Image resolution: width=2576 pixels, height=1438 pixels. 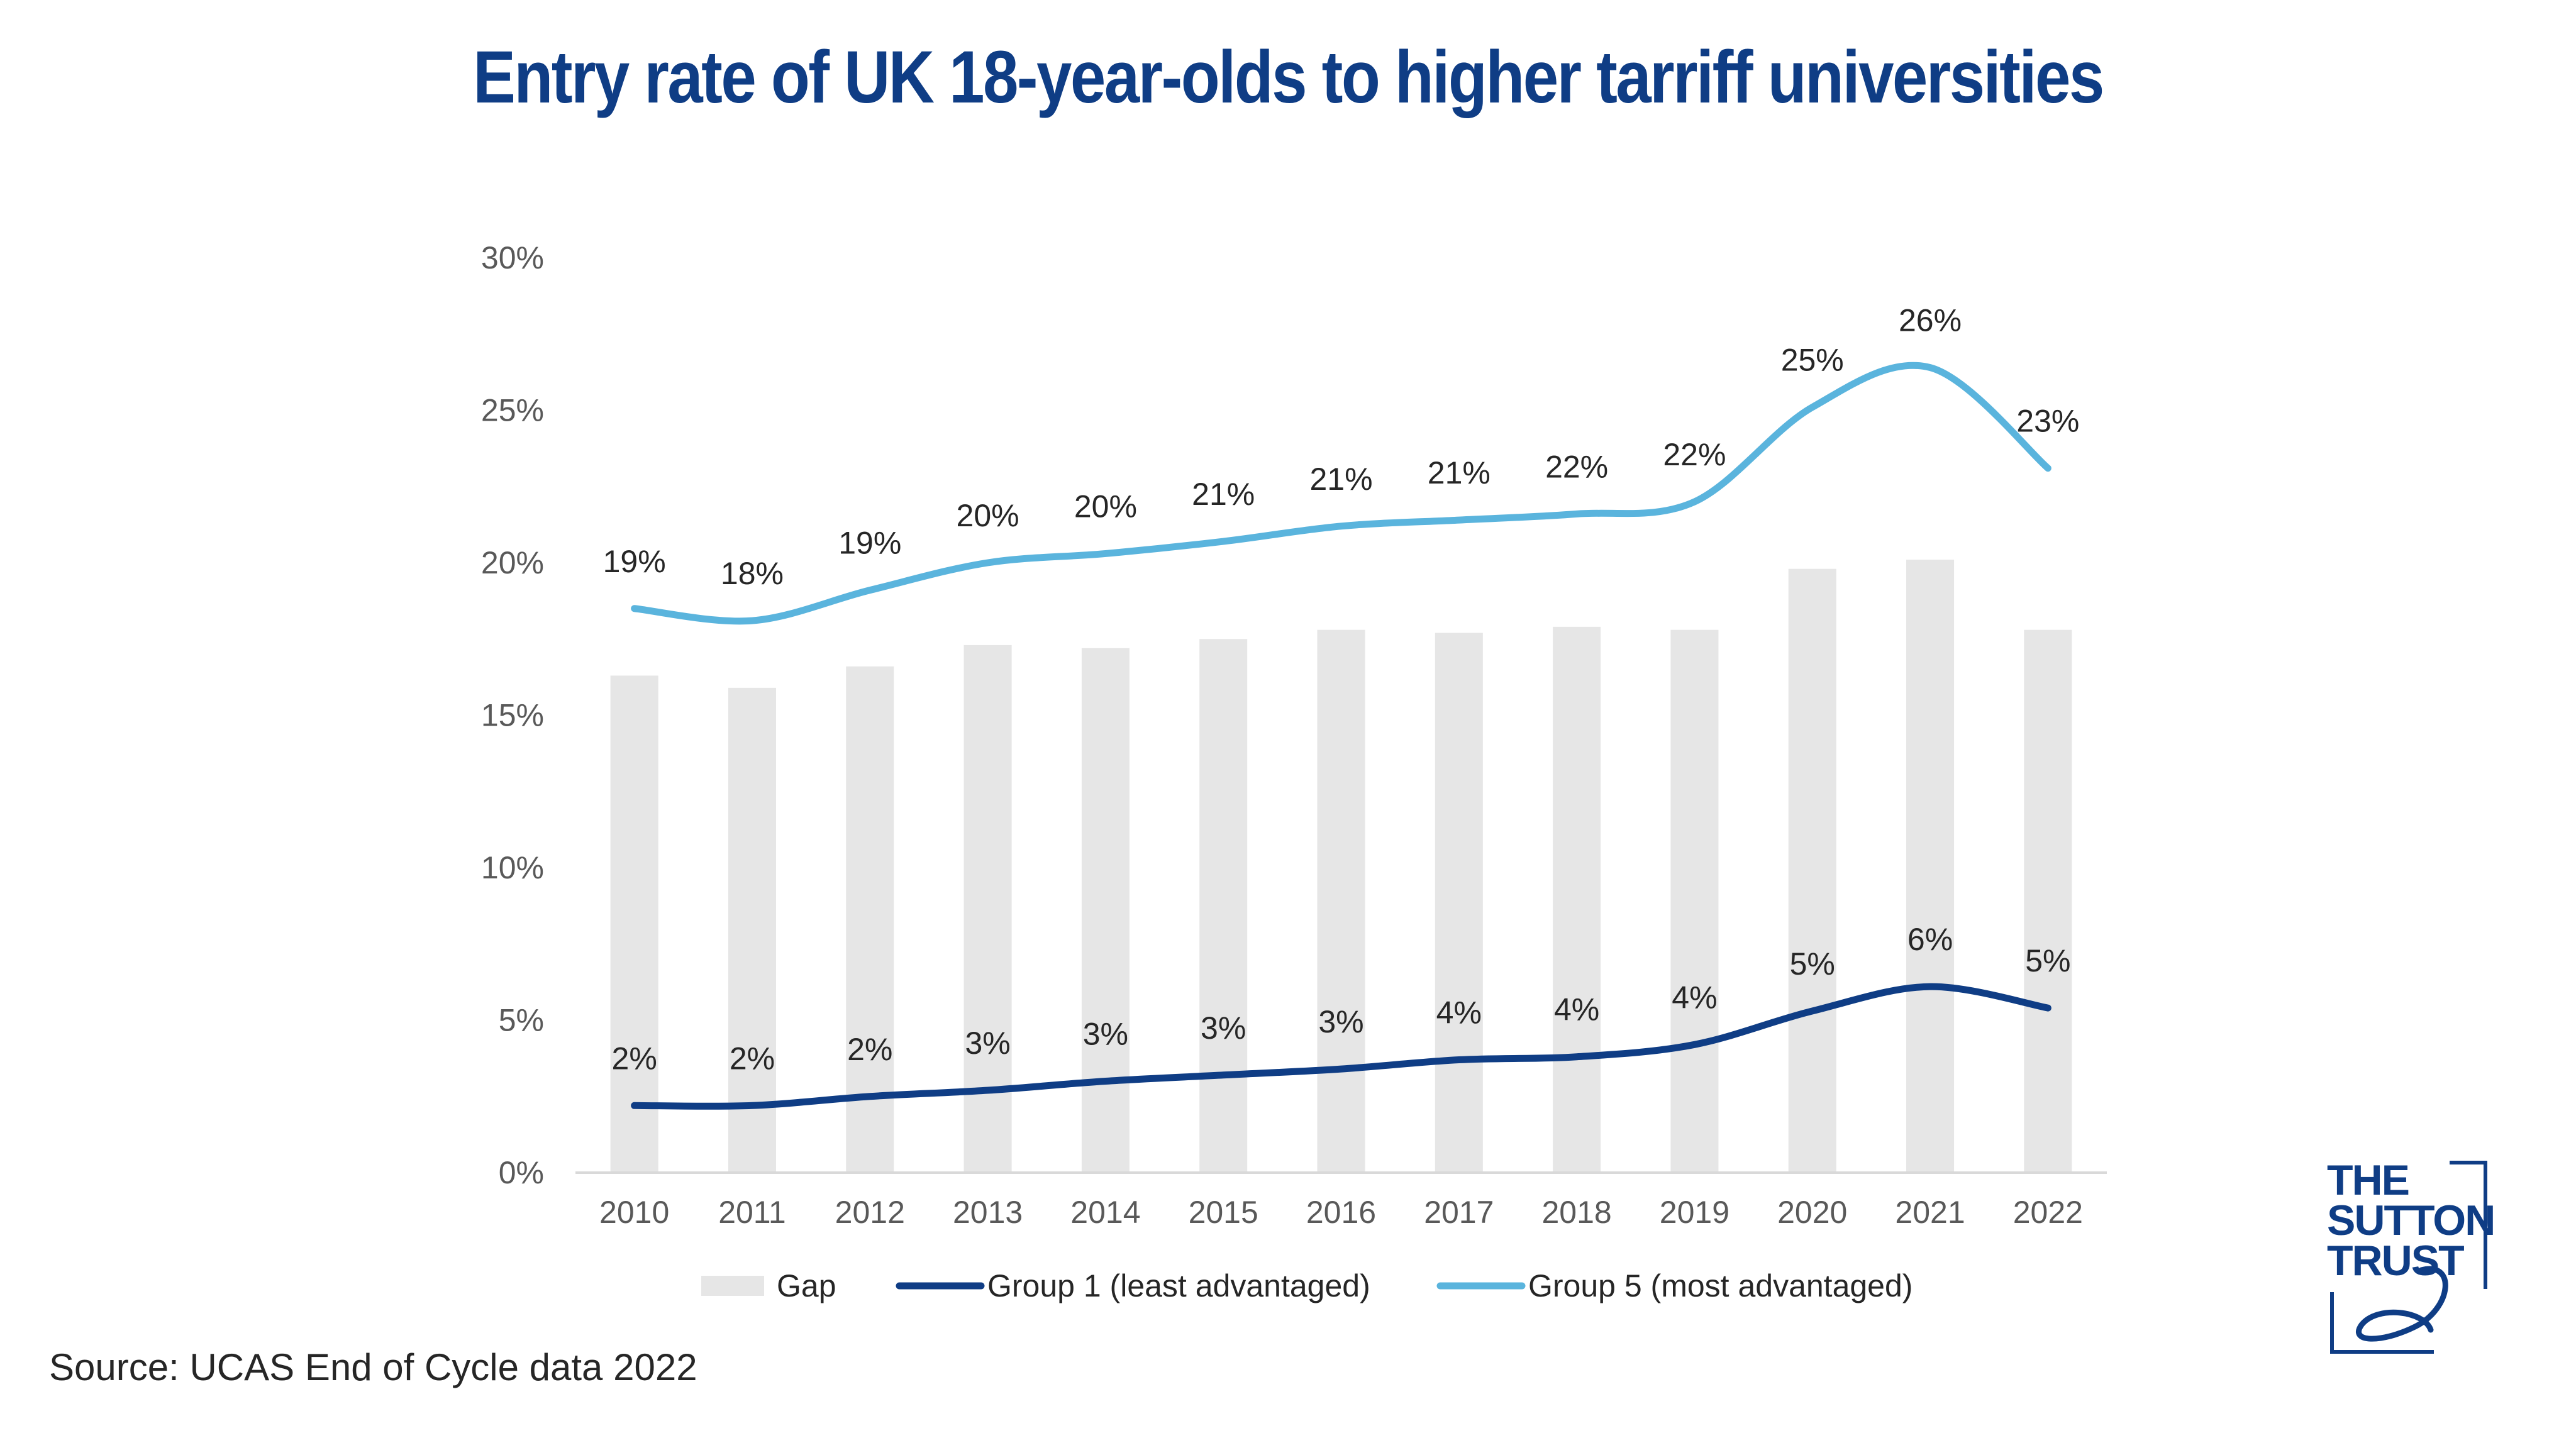 I want to click on y-tick-label: 10%, so click(x=512, y=868).